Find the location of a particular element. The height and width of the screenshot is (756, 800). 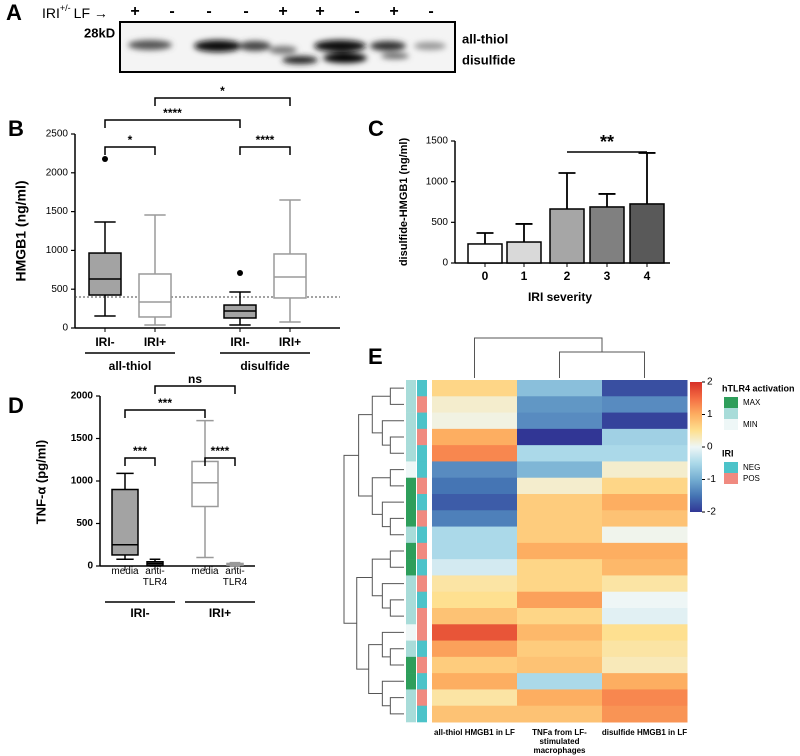

y-tick-label: 1500 is located at coordinates (82, 438).